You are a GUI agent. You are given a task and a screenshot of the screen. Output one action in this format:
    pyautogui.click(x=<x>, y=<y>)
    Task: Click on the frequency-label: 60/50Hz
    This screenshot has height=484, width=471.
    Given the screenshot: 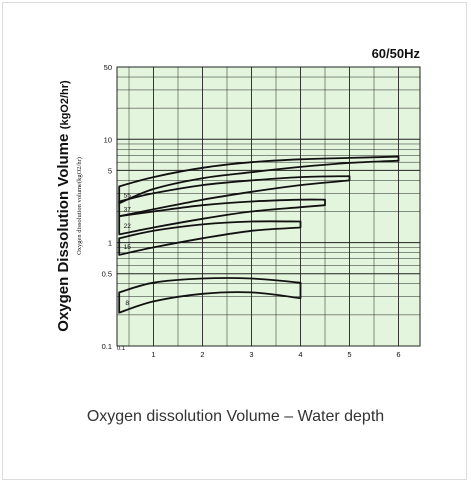 What is the action you would take?
    pyautogui.click(x=396, y=53)
    